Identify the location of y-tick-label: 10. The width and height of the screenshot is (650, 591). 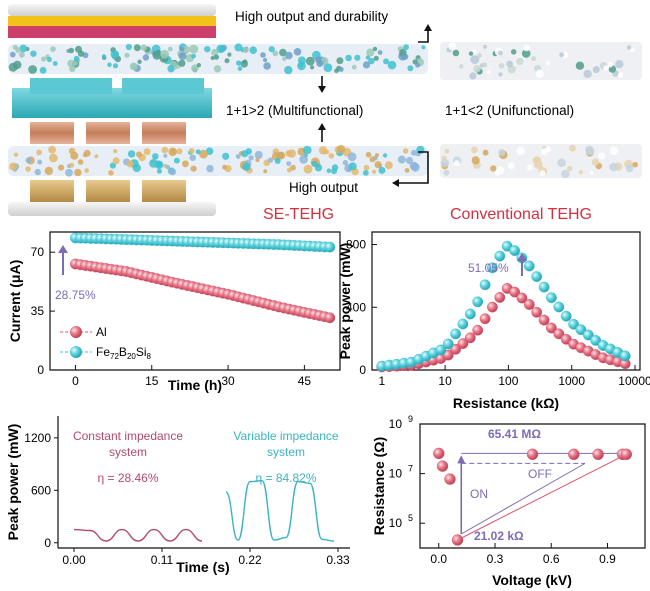
(396, 424).